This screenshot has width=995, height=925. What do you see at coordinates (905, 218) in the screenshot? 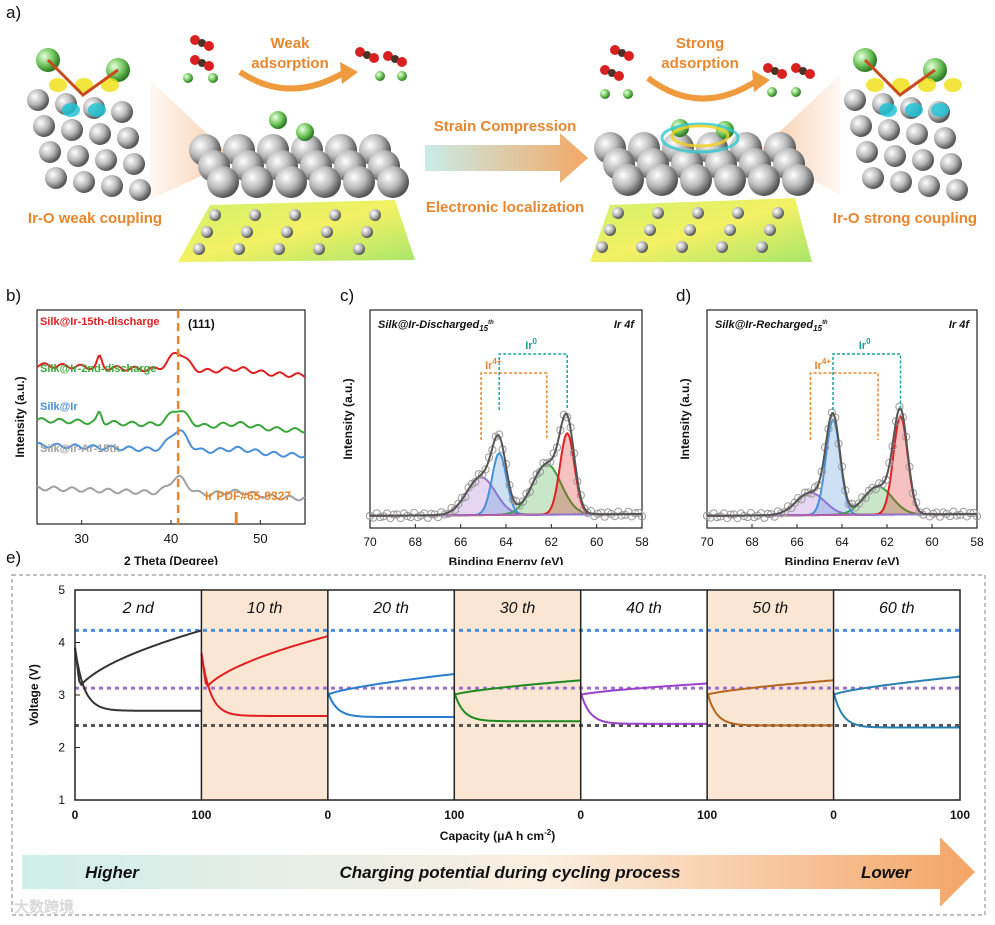
I see `strong-coupling-label: Ir-O strong coupling` at bounding box center [905, 218].